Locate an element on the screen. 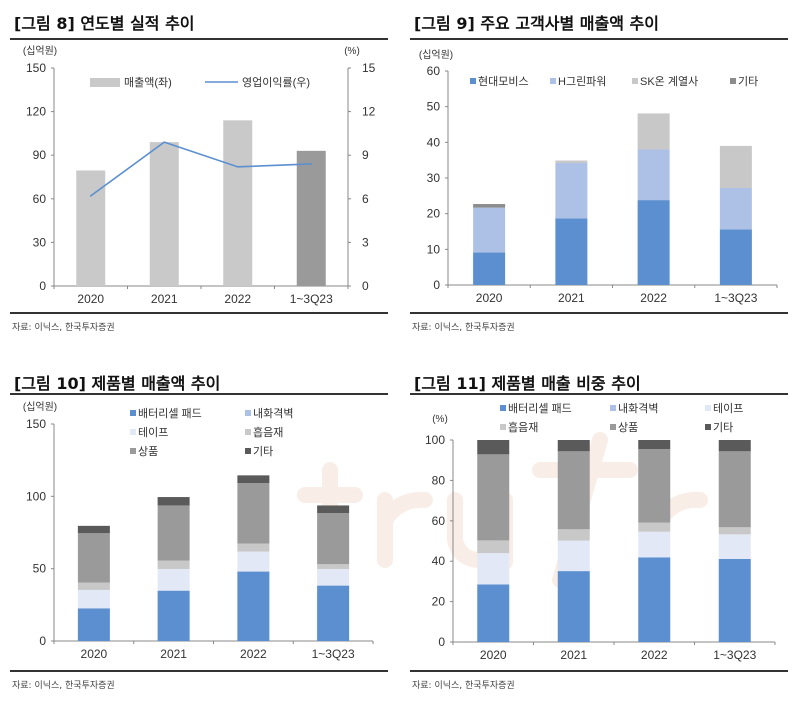 This screenshot has width=800, height=705. legend-swatch-revenue is located at coordinates (105, 82).